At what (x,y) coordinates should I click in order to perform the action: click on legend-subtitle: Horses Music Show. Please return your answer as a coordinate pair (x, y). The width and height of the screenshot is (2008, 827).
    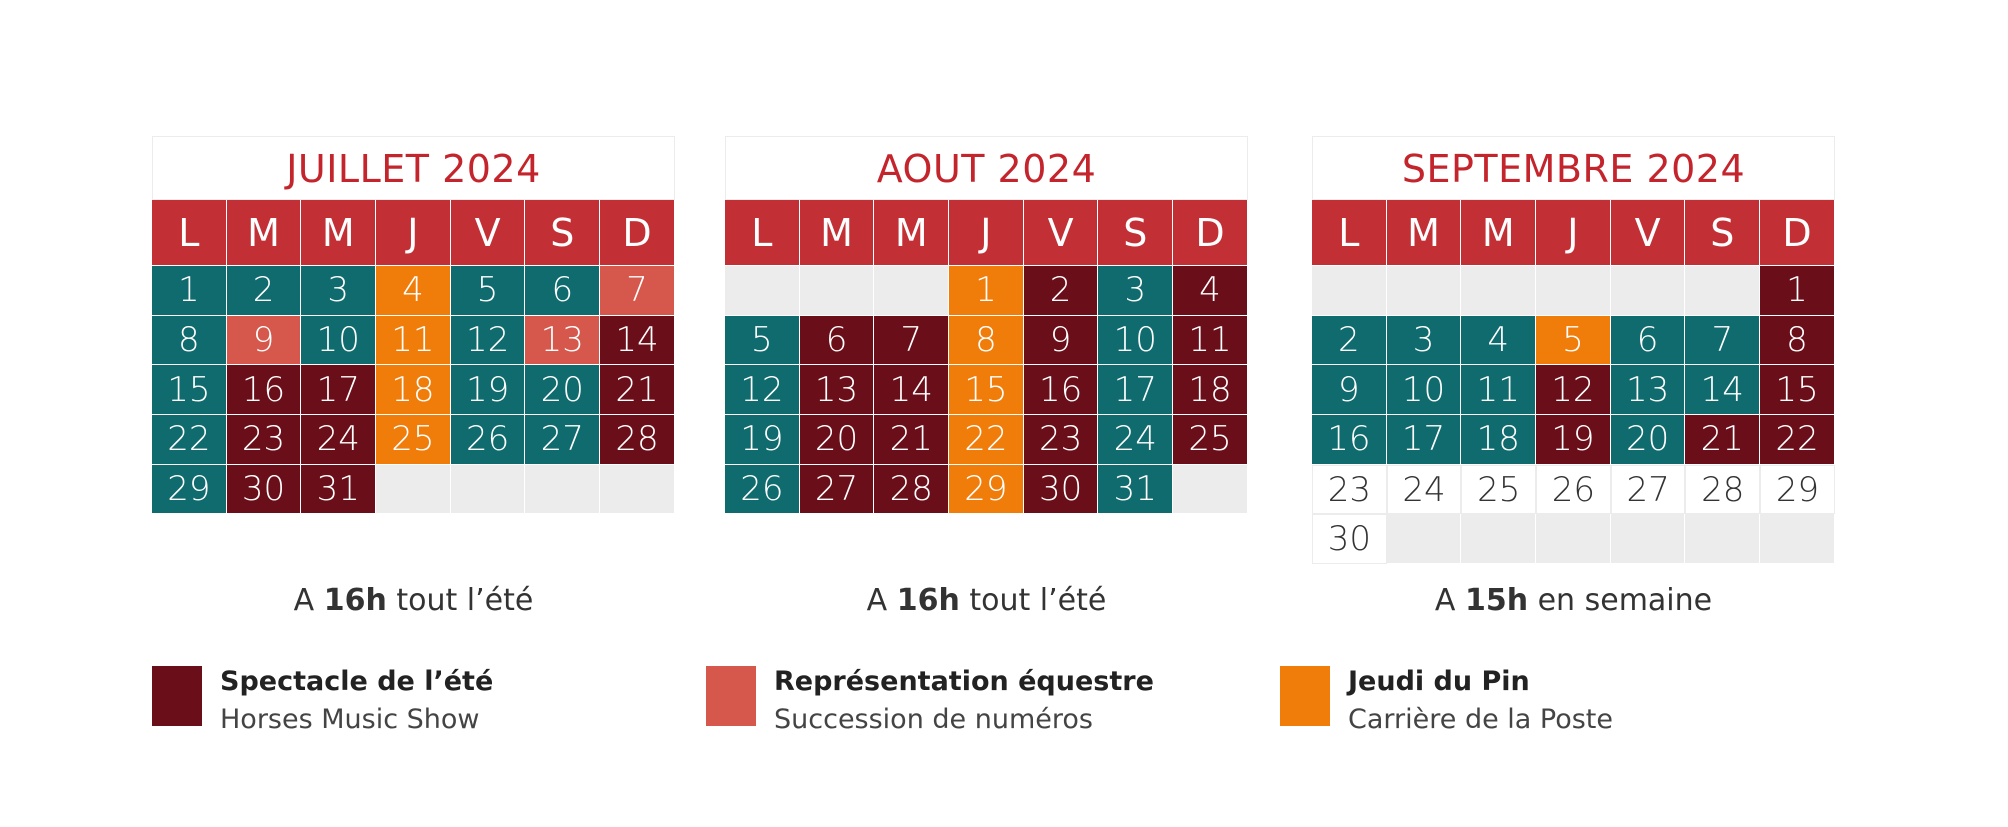
    Looking at the image, I should click on (350, 719).